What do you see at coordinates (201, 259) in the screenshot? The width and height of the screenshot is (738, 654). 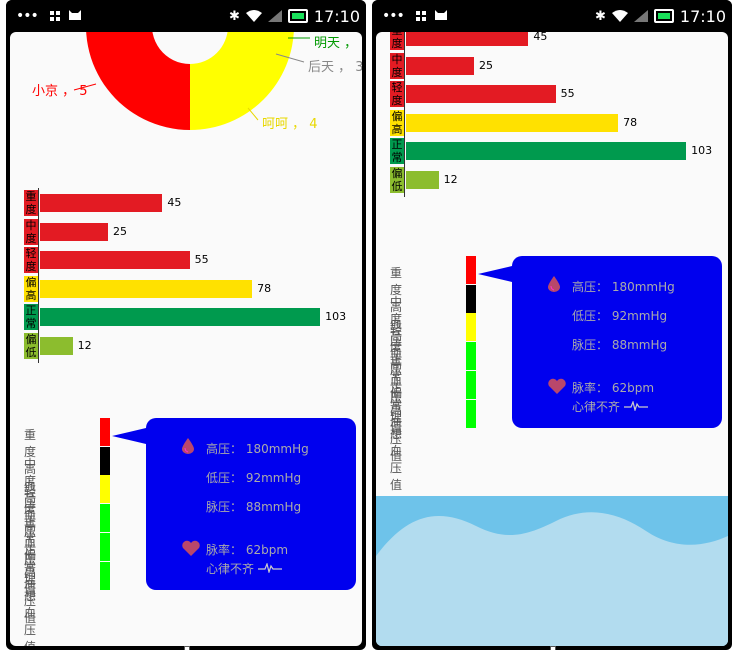 I see `bar-value-label: 55` at bounding box center [201, 259].